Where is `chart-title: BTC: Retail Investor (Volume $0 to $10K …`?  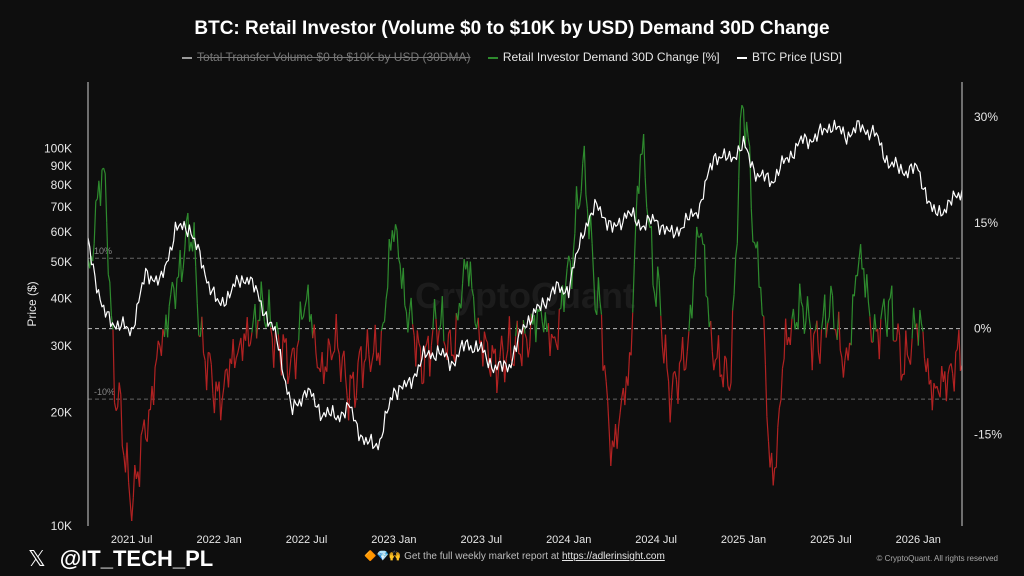
chart-title: BTC: Retail Investor (Volume $0 to $10K … is located at coordinates (512, 28).